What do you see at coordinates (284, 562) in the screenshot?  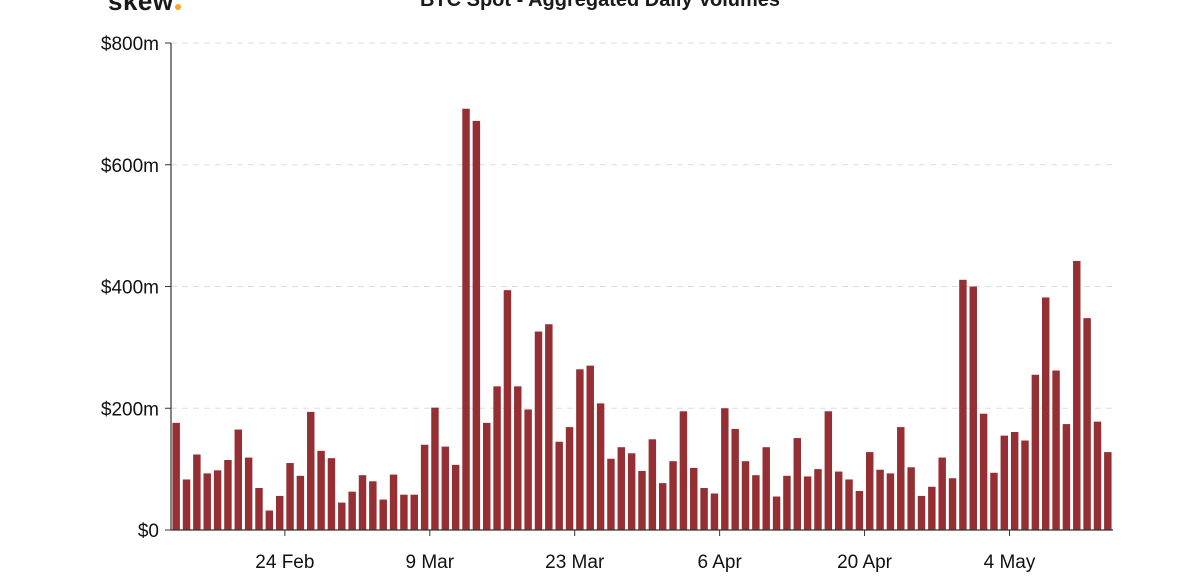 I see `x-tick-label: 24 Feb` at bounding box center [284, 562].